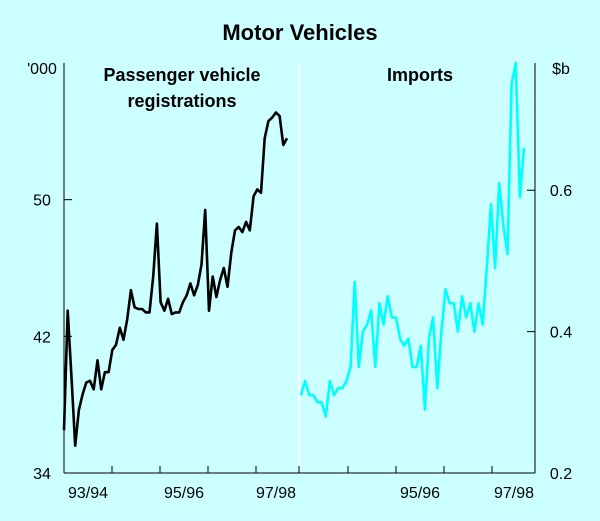 The width and height of the screenshot is (600, 521). What do you see at coordinates (299, 32) in the screenshot?
I see `chart-title: Motor Vehicles` at bounding box center [299, 32].